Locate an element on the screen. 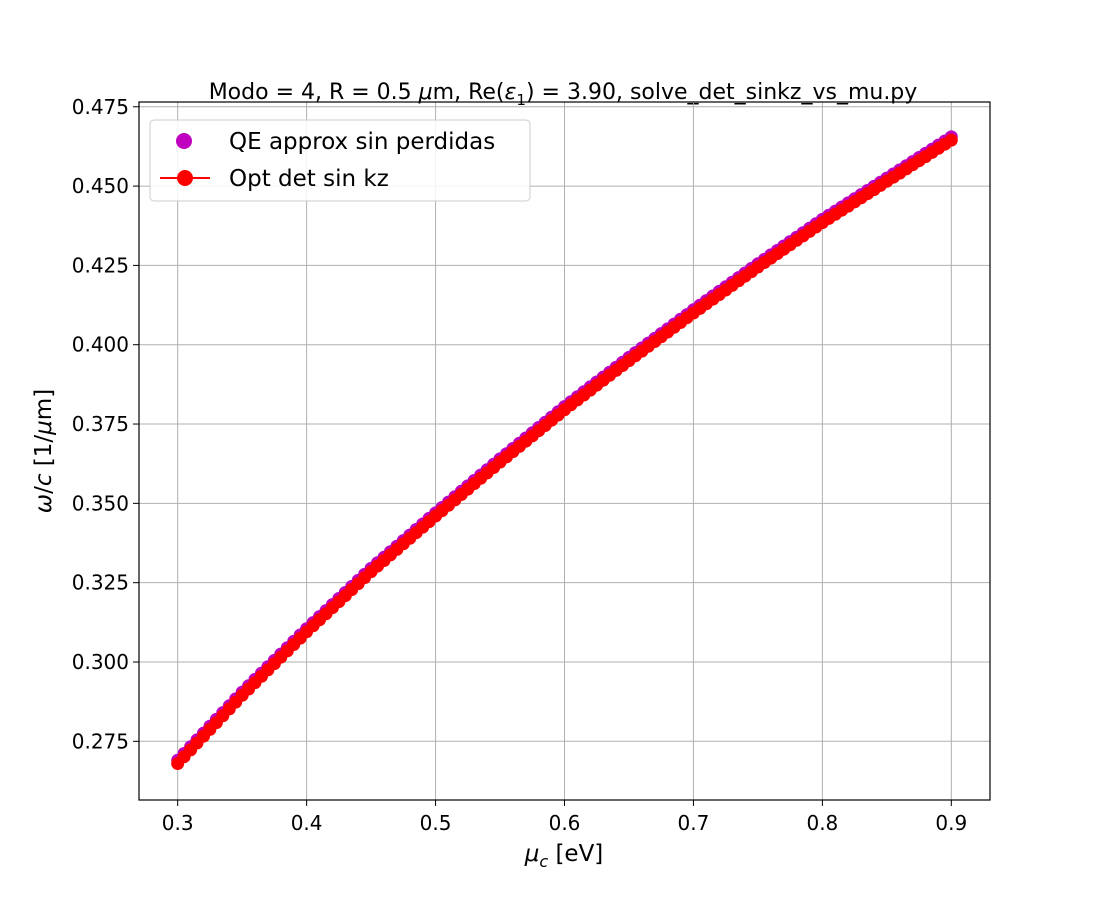 Image resolution: width=1100 pixels, height=900 pixels. x-tick-label-1: 0.4 is located at coordinates (307, 823).